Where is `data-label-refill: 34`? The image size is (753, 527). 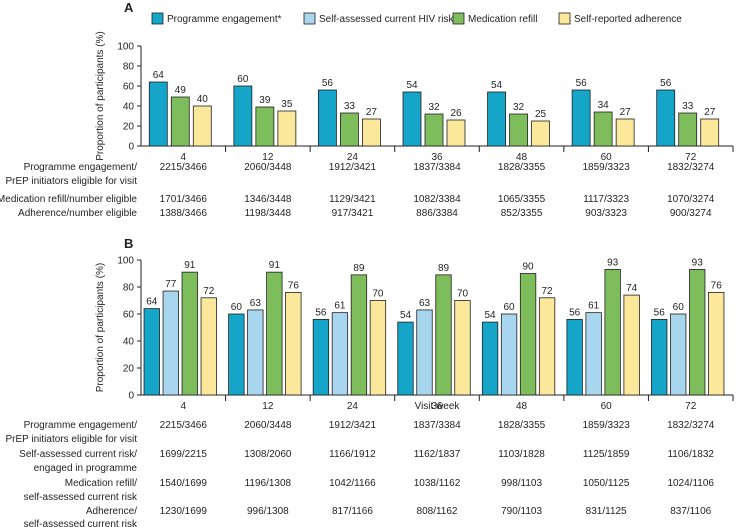 data-label-refill: 34 is located at coordinates (604, 105).